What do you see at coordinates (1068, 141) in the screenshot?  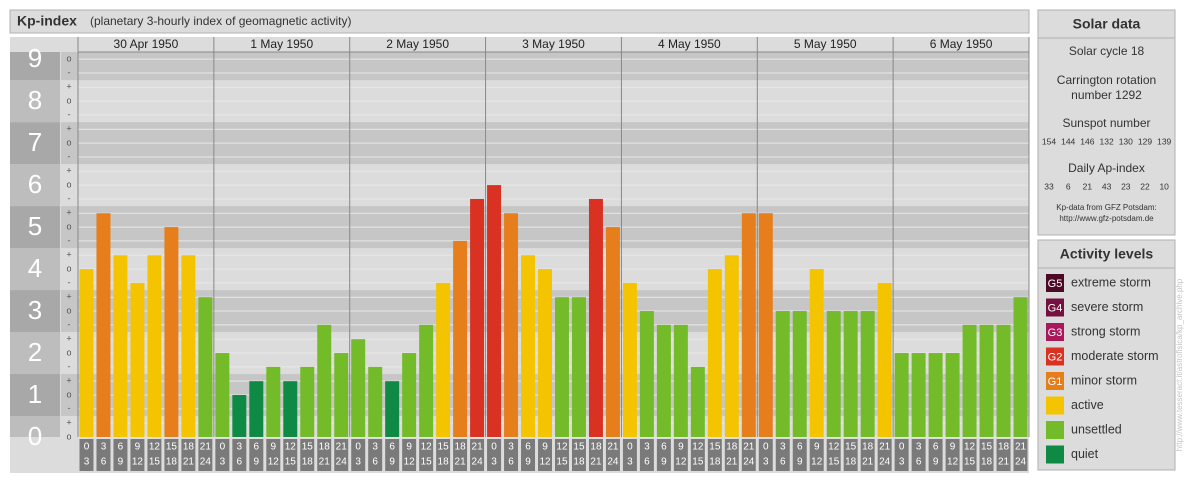 I see `sunspot-value: 144` at bounding box center [1068, 141].